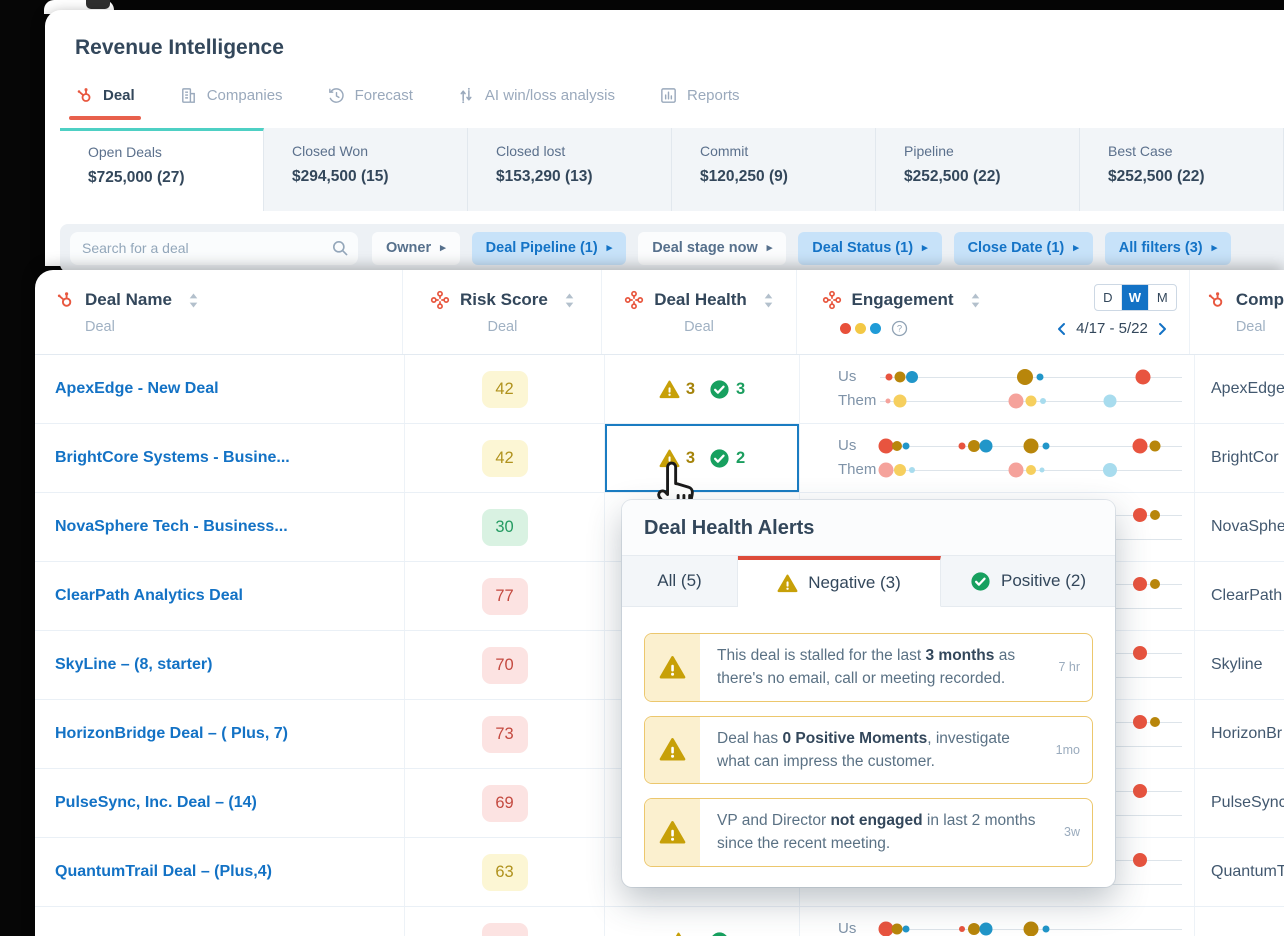  I want to click on help-icon: ?, so click(899, 328).